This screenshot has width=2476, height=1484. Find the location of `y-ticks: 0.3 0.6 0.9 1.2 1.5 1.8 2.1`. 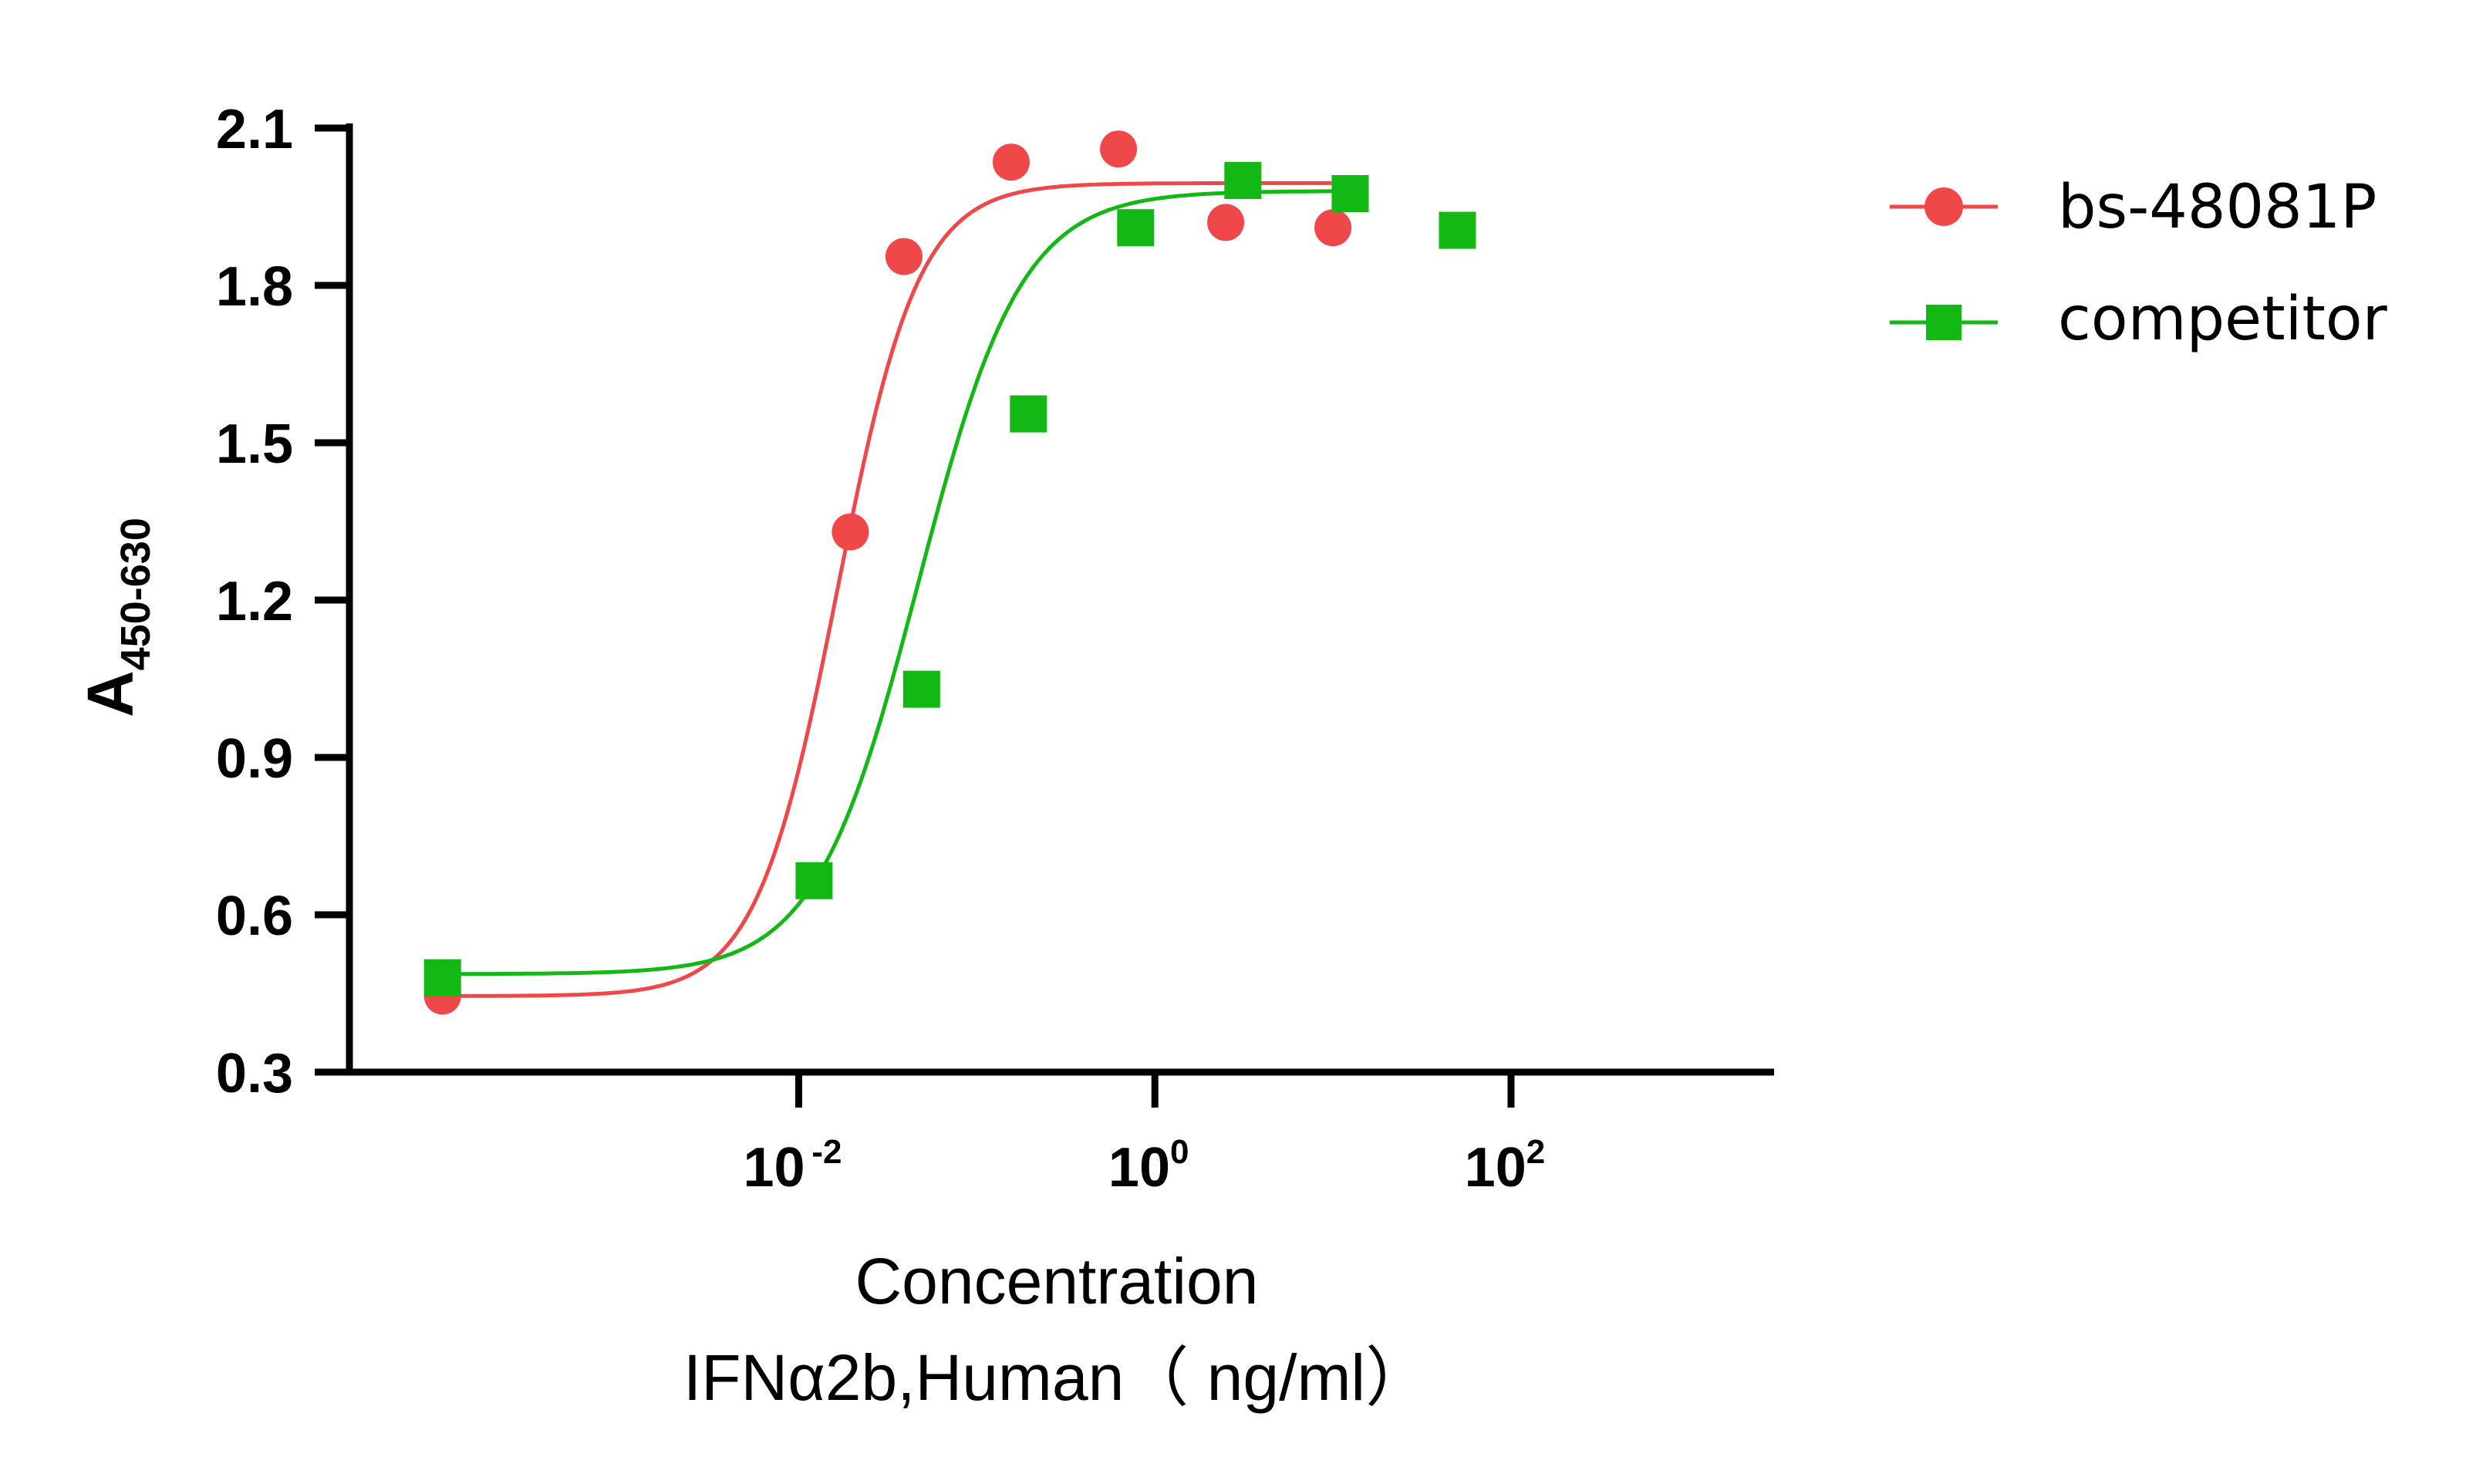

y-ticks: 0.3 0.6 0.9 1.2 1.5 1.8 2.1 is located at coordinates (282, 602).